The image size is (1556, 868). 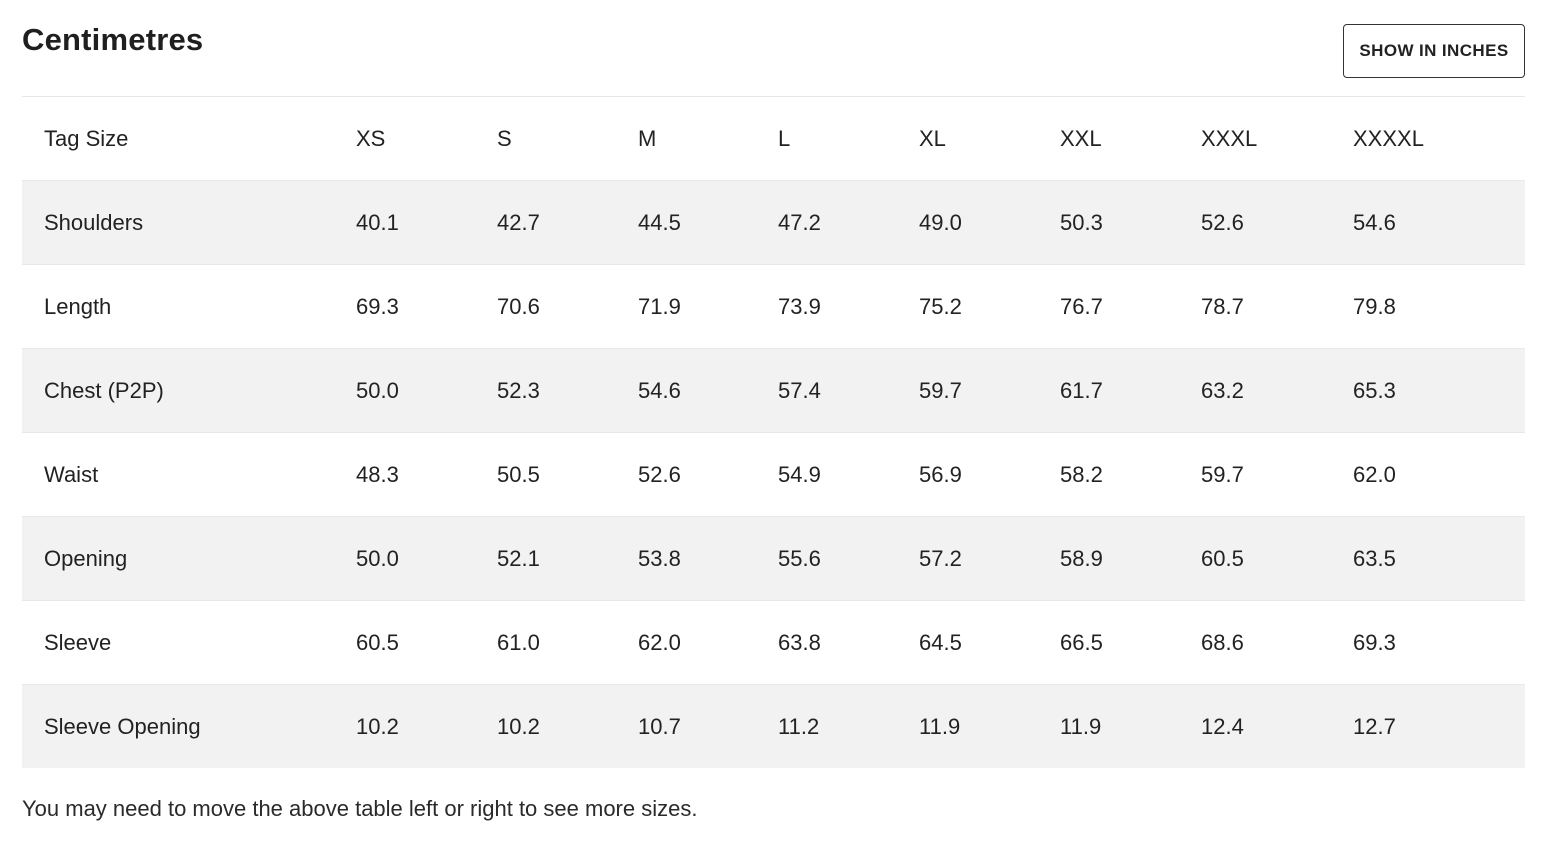 What do you see at coordinates (932, 138) in the screenshot?
I see `column-header: XL` at bounding box center [932, 138].